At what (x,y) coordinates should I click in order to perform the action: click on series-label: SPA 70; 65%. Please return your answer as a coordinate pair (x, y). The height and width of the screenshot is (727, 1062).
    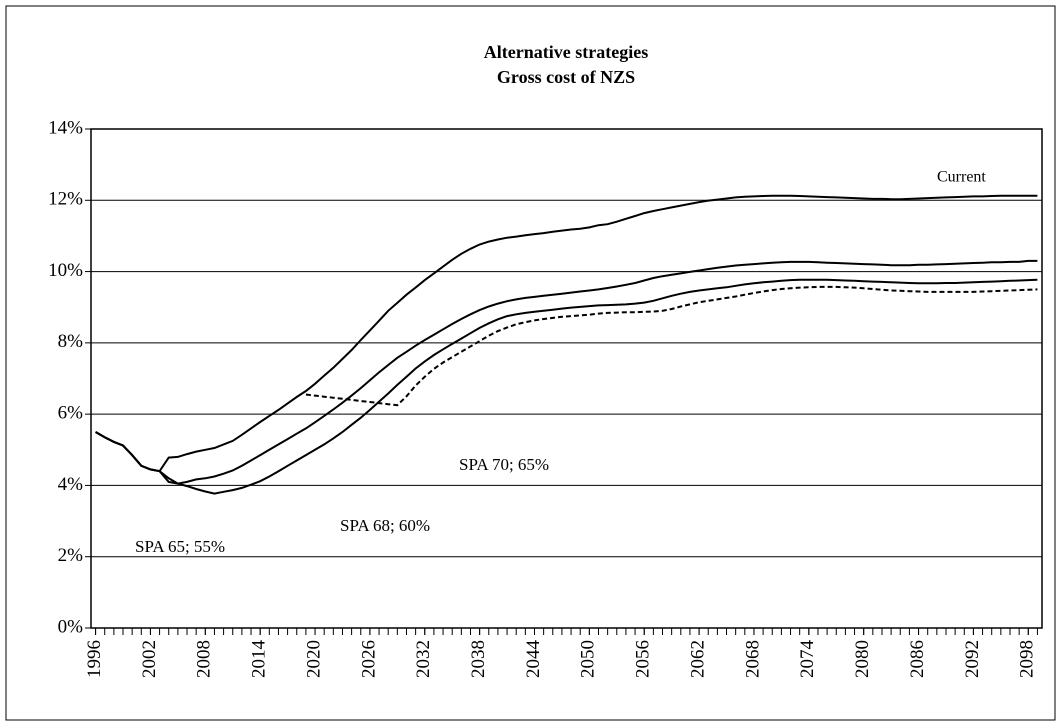
    Looking at the image, I should click on (504, 464).